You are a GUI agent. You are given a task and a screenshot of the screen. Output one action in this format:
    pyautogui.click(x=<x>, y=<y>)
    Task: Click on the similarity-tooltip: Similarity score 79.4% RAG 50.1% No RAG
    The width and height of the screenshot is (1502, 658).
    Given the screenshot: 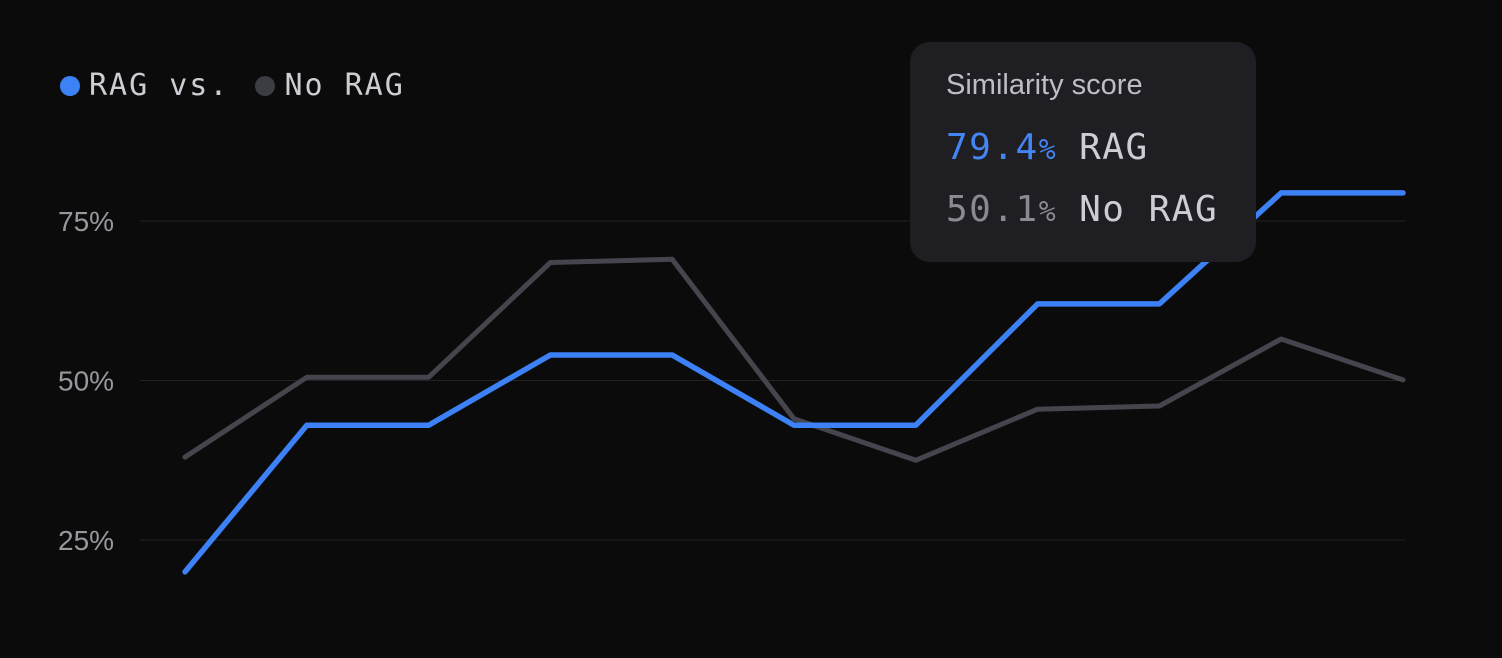 What is the action you would take?
    pyautogui.click(x=1083, y=152)
    